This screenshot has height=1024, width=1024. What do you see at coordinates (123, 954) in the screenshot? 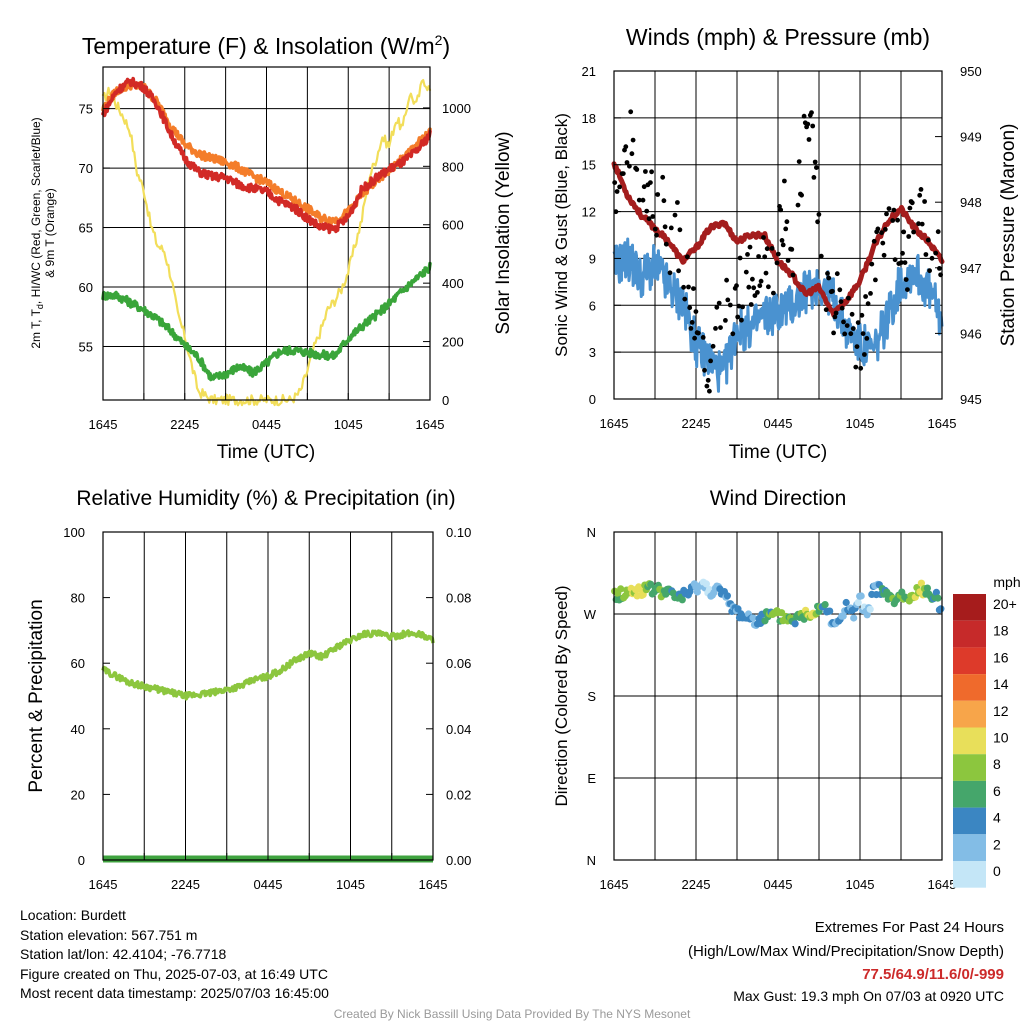
I see `station-latlon: Station lat/lon: 42.4104; -76.7718` at bounding box center [123, 954].